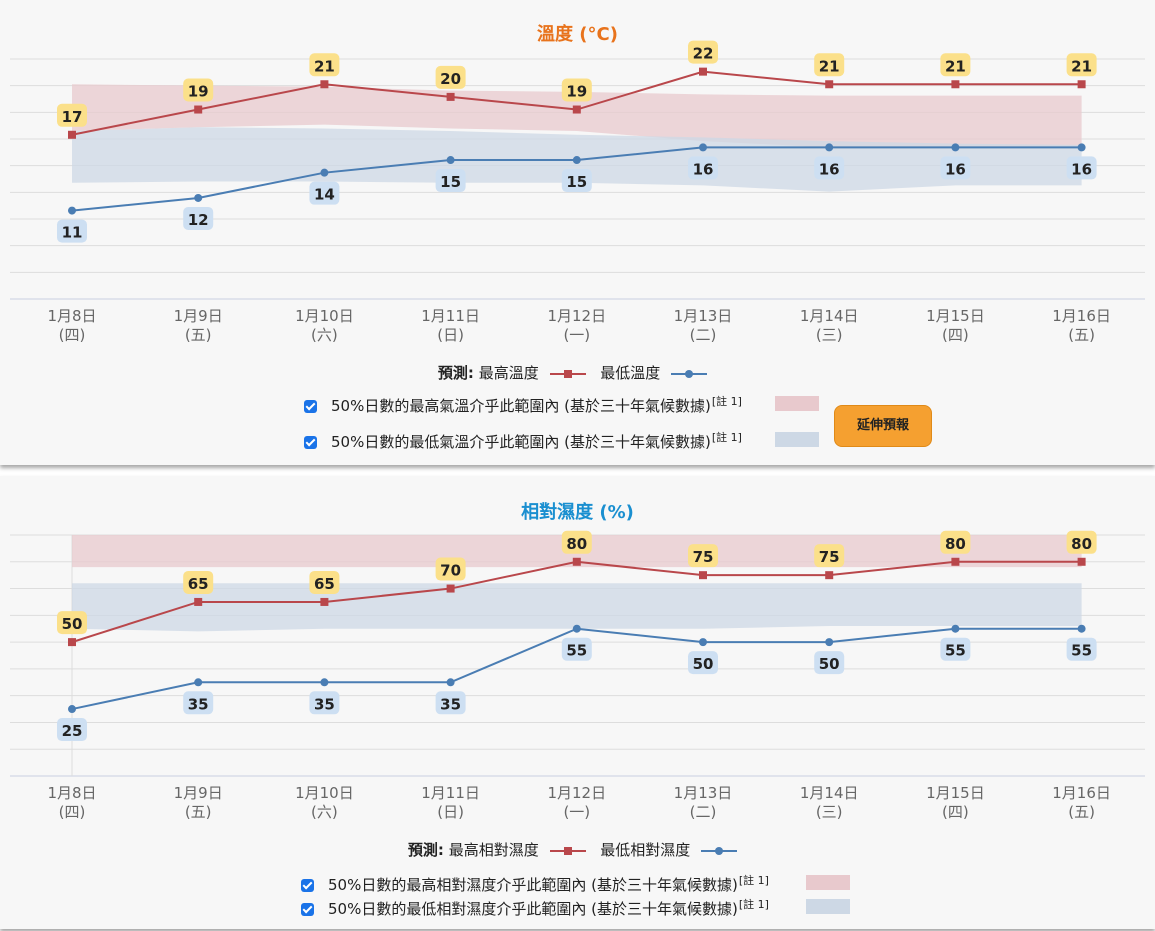  What do you see at coordinates (198, 220) in the screenshot?
I see `min-data-label: 12` at bounding box center [198, 220].